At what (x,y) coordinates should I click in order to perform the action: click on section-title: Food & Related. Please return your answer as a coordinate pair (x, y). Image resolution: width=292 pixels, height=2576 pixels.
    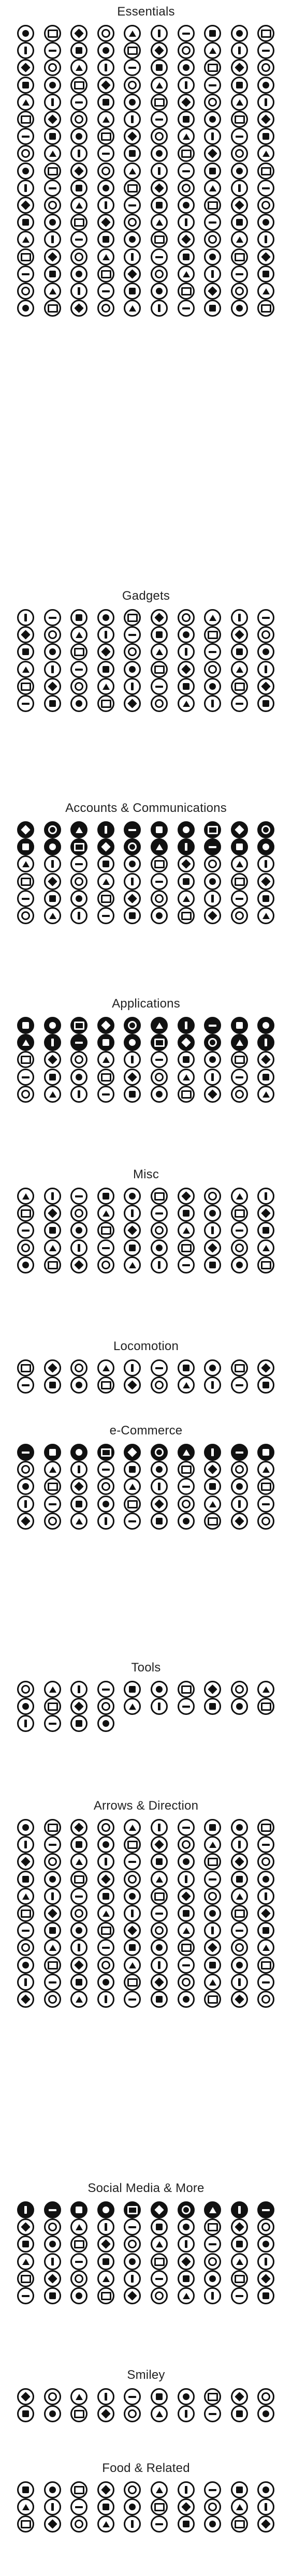
    Looking at the image, I should click on (146, 2468).